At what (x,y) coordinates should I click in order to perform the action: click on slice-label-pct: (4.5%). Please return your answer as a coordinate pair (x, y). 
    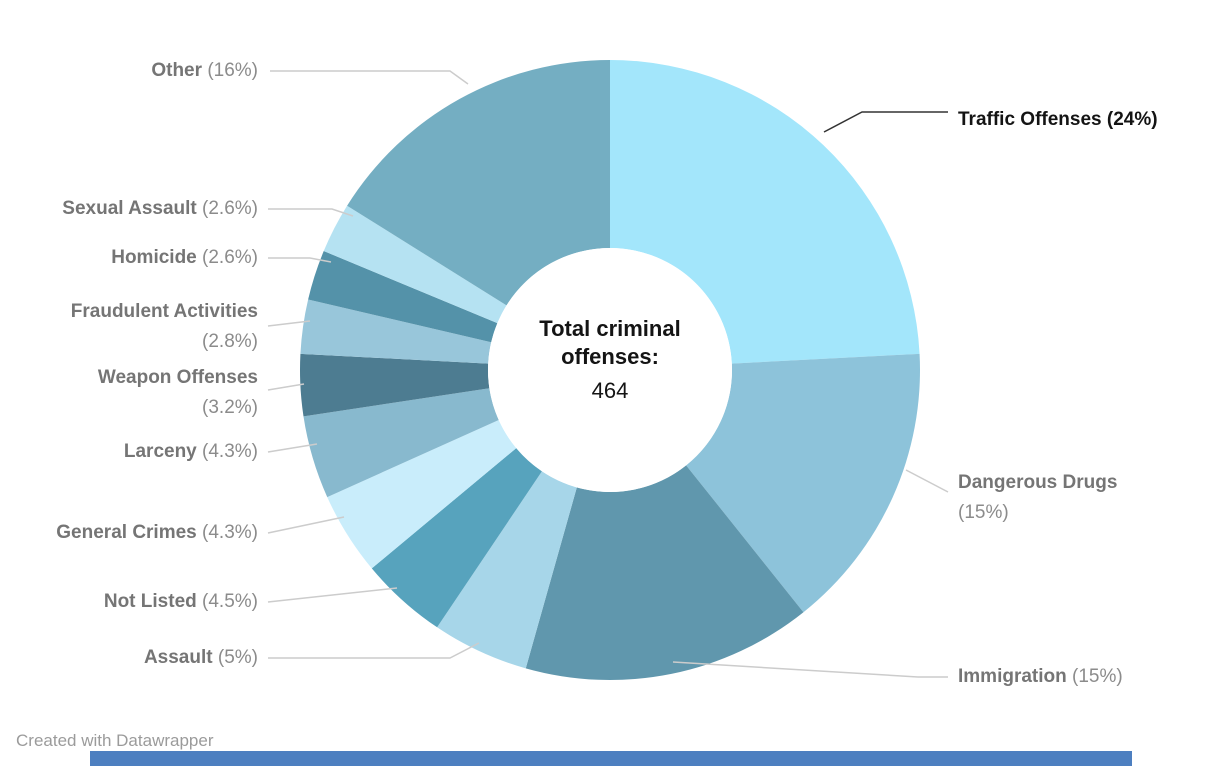
    Looking at the image, I should click on (230, 601).